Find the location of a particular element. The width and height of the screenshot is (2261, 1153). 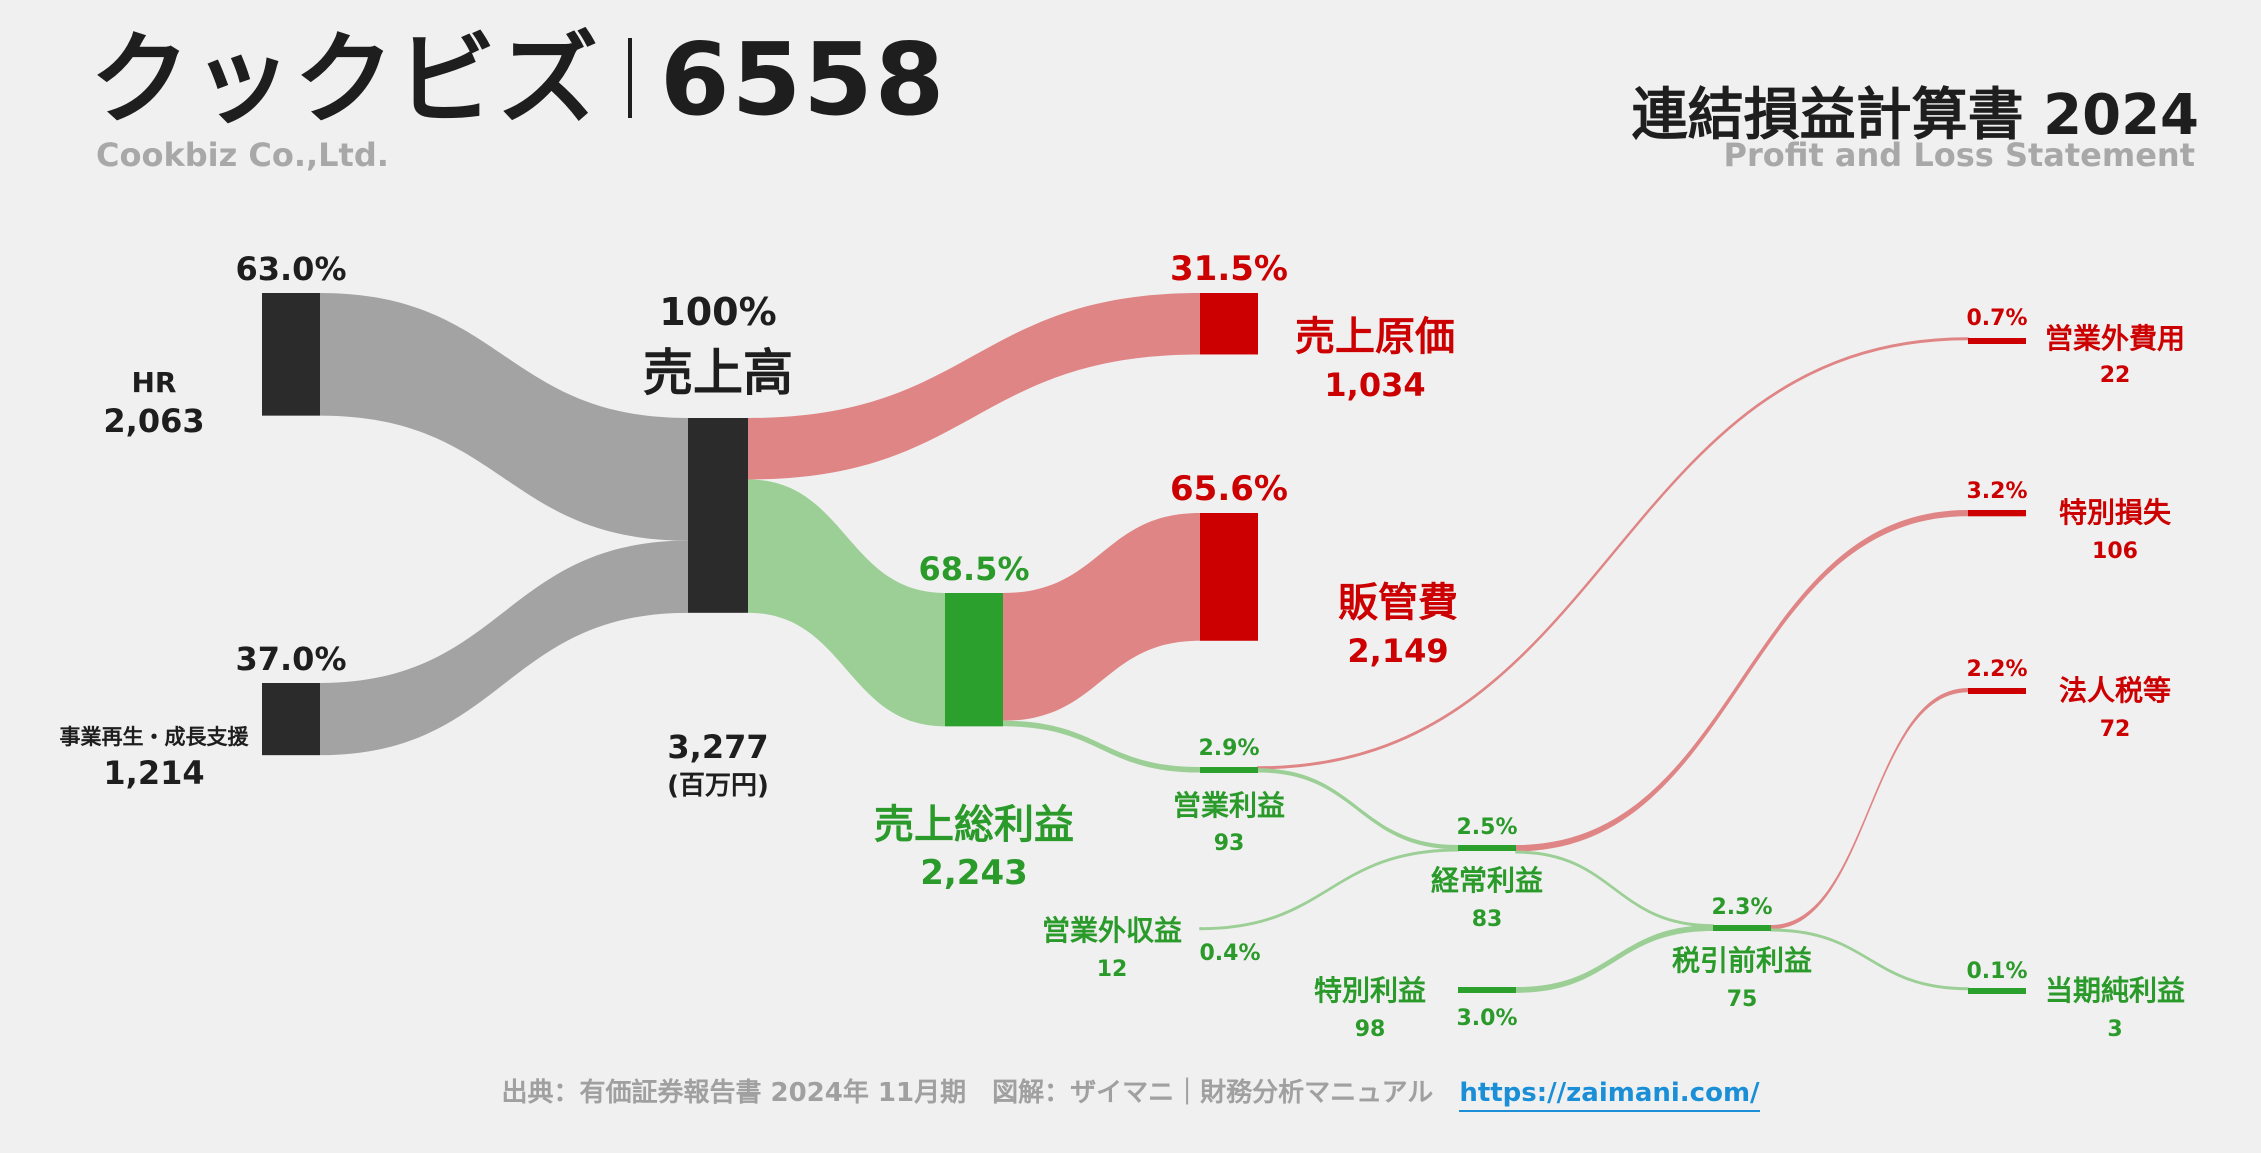

node-ordinary is located at coordinates (1487, 848).